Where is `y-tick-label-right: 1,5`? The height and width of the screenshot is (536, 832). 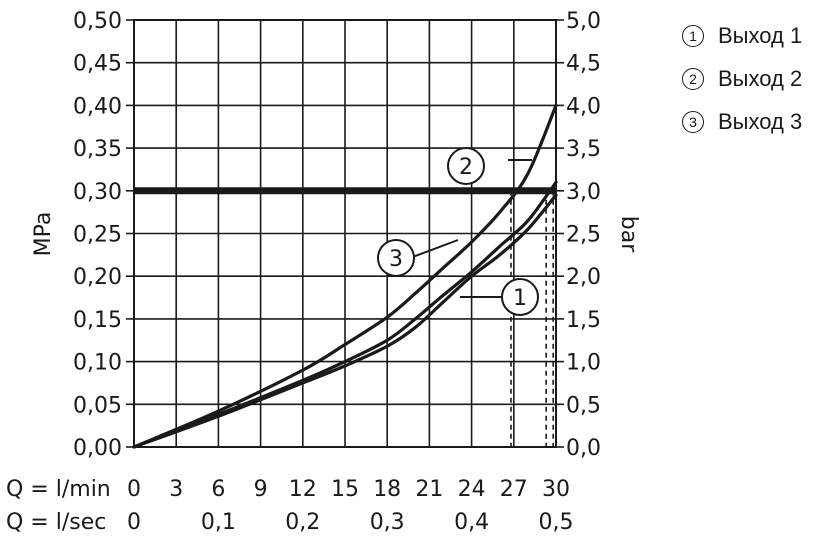
y-tick-label-right: 1,5 is located at coordinates (583, 320).